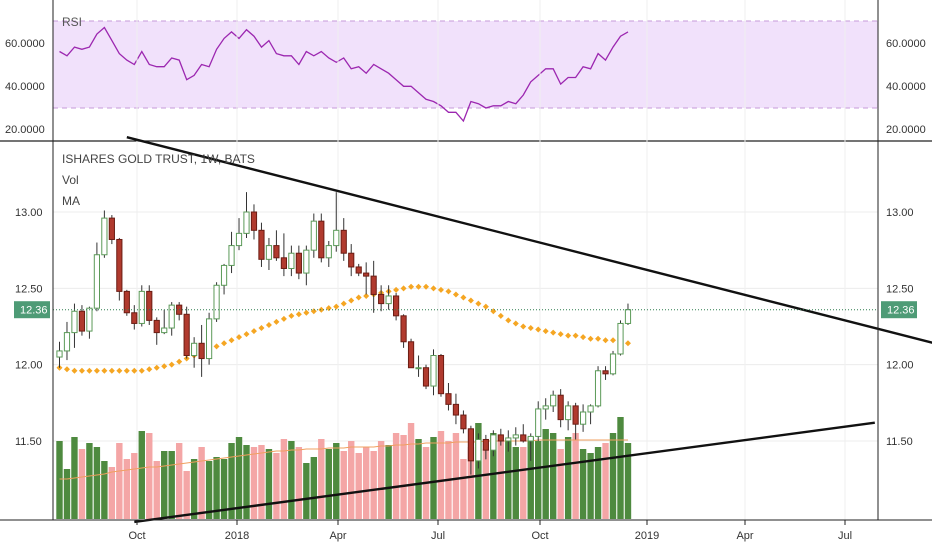 This screenshot has height=550, width=932. Describe the element at coordinates (25, 130) in the screenshot. I see `rsi-tick-left: 20.0000` at that location.